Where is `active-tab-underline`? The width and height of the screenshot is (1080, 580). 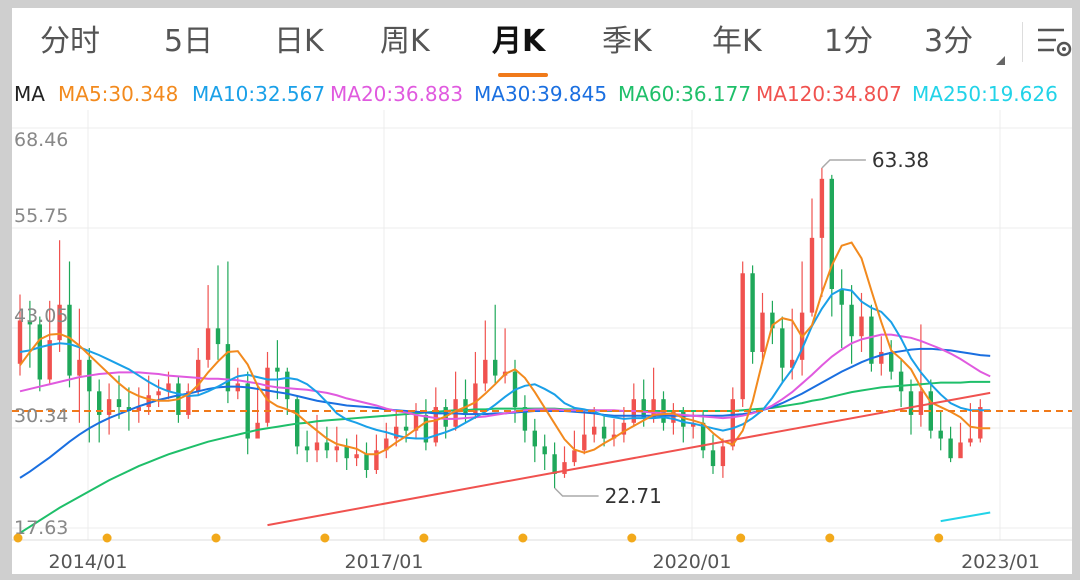 active-tab-underline is located at coordinates (523, 75).